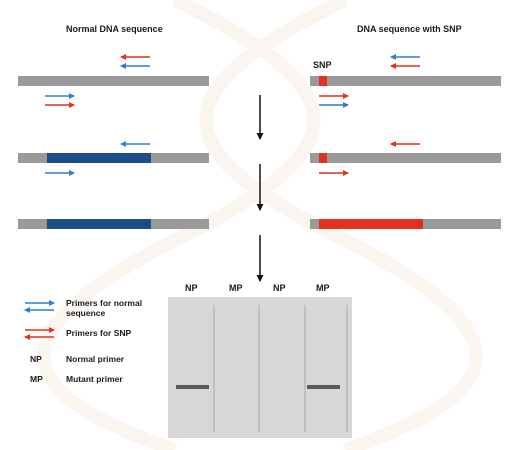 The width and height of the screenshot is (519, 450). Describe the element at coordinates (191, 288) in the screenshot. I see `gel-lane-label-1: NP` at that location.